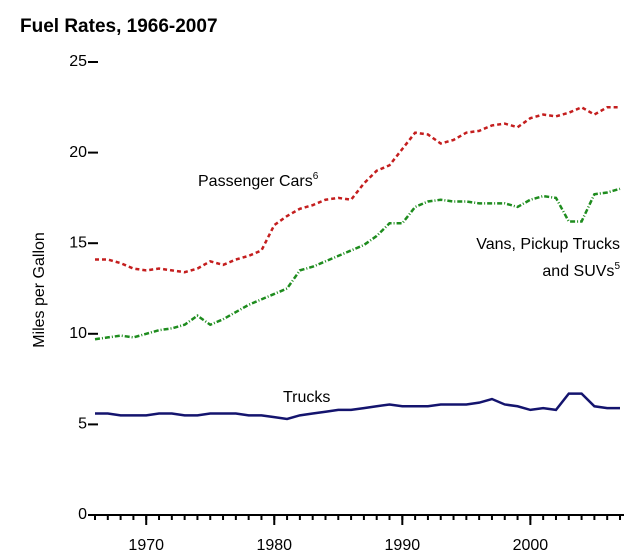 Image resolution: width=624 pixels, height=553 pixels. I want to click on series-footnote: 5, so click(617, 266).